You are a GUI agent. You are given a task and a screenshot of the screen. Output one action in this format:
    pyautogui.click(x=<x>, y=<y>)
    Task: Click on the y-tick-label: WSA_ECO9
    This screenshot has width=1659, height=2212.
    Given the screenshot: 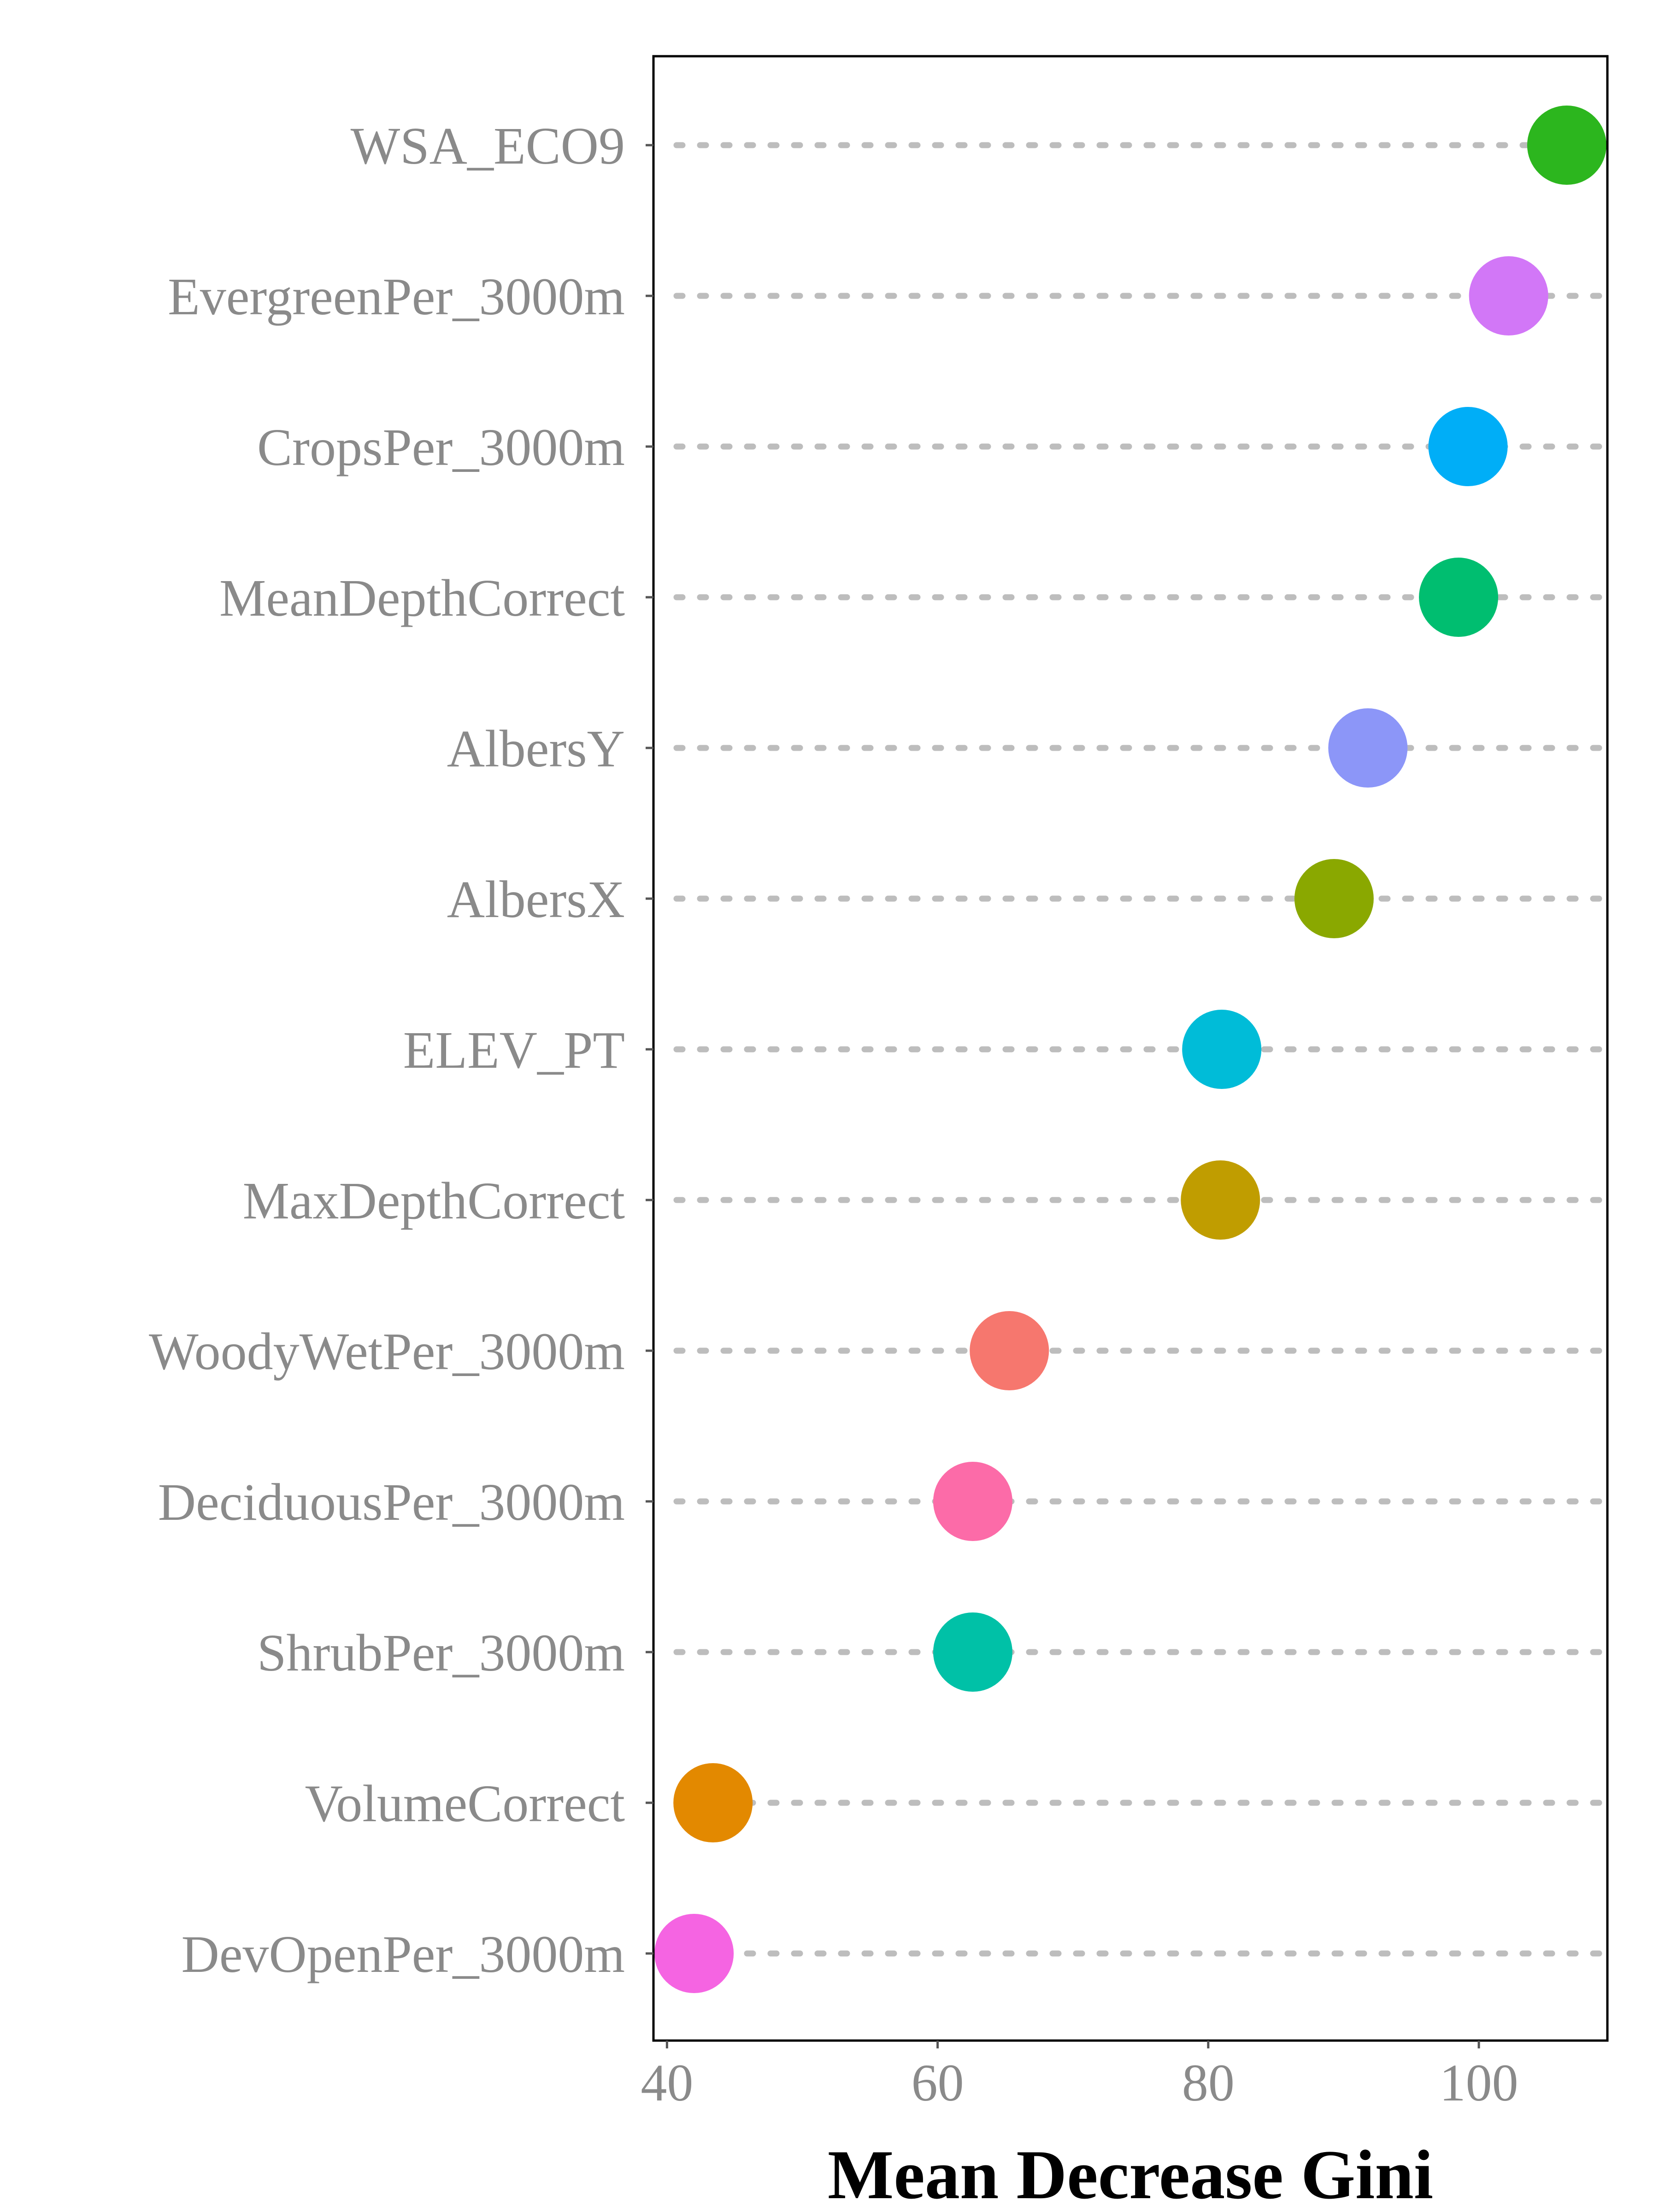 What is the action you would take?
    pyautogui.click(x=488, y=146)
    